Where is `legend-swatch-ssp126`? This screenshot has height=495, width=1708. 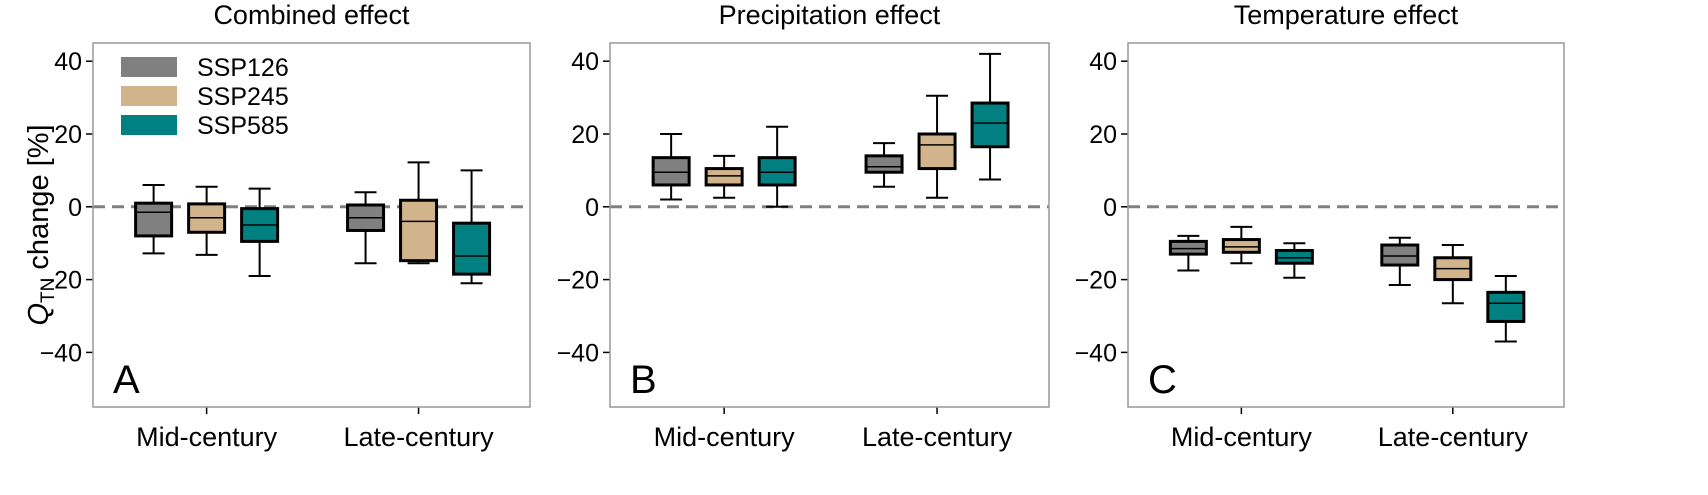 legend-swatch-ssp126 is located at coordinates (149, 67).